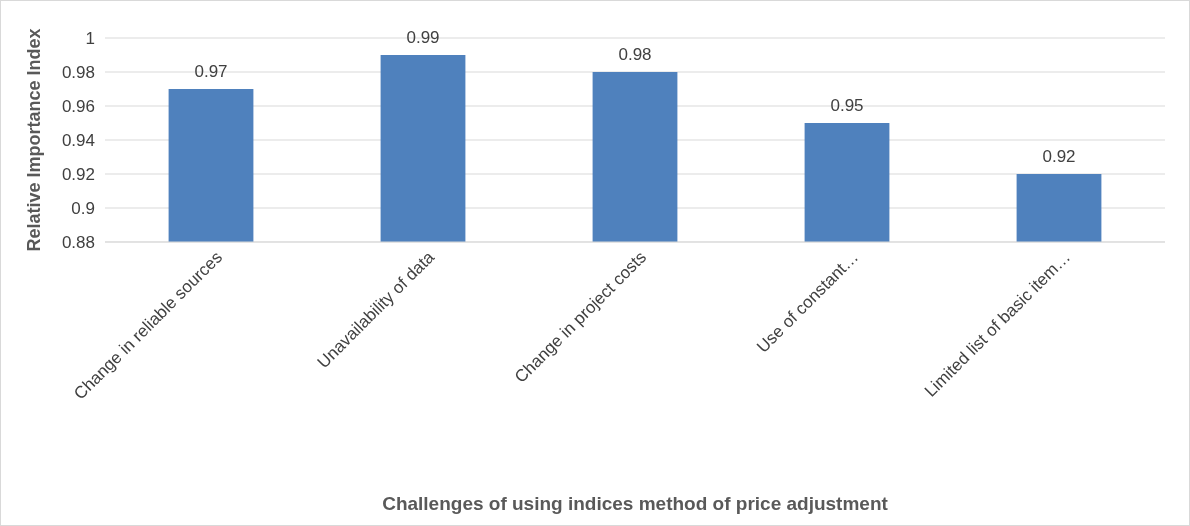 The image size is (1190, 526). I want to click on data-label: 0.92, so click(1059, 156).